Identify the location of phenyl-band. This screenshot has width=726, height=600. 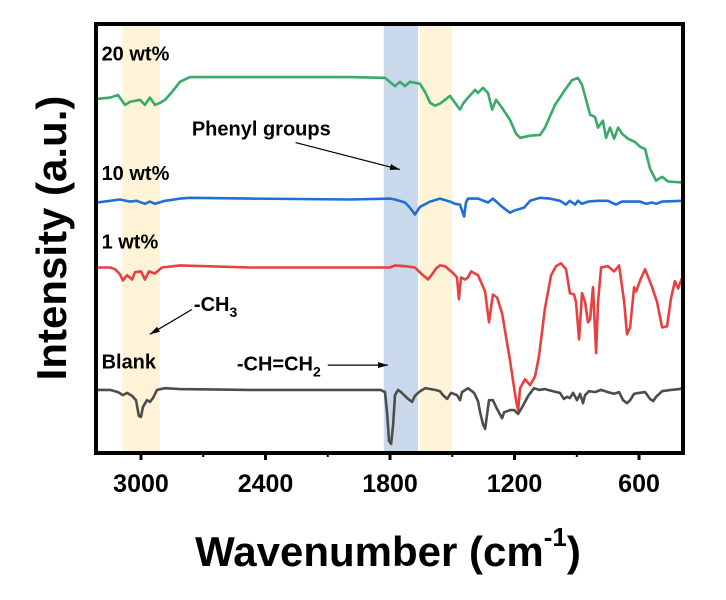
(436, 238).